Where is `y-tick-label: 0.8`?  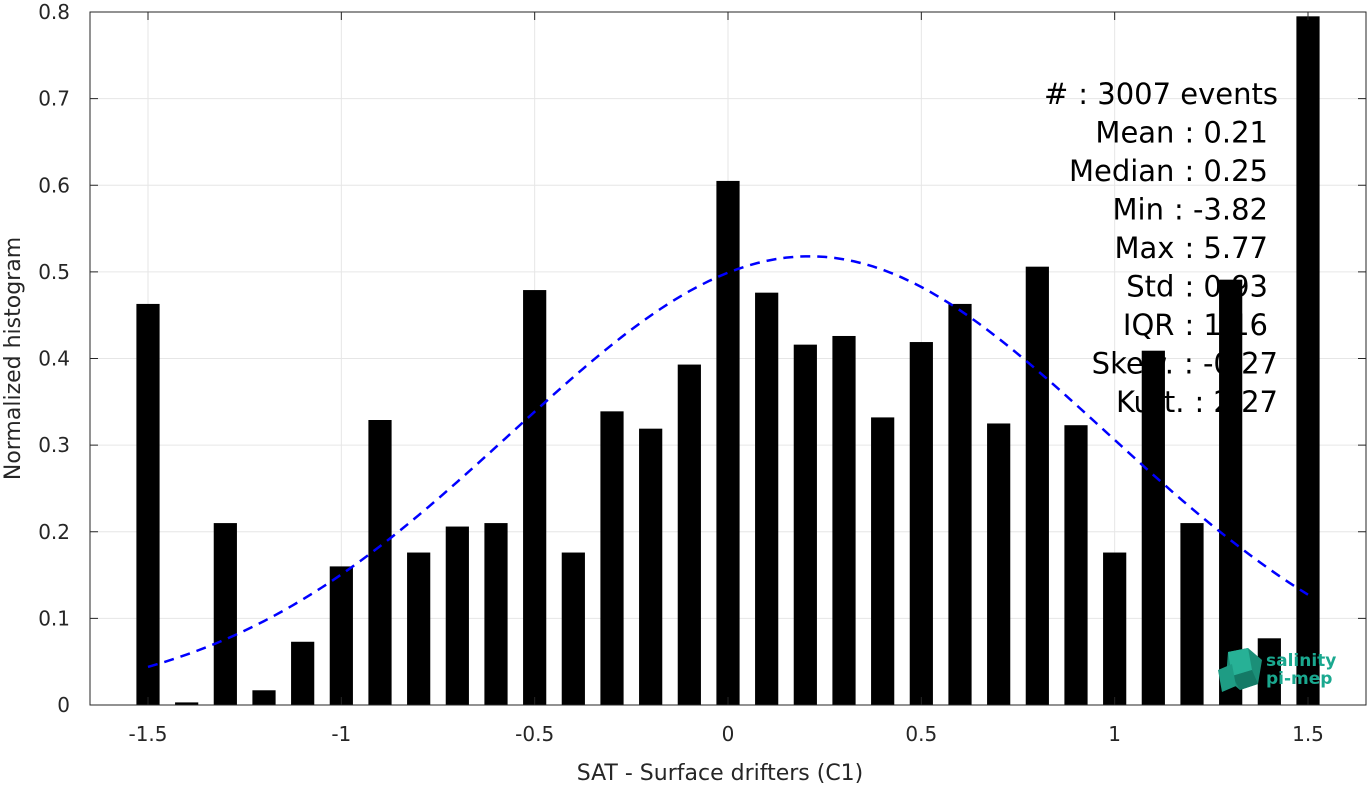
y-tick-label: 0.8 is located at coordinates (54, 12).